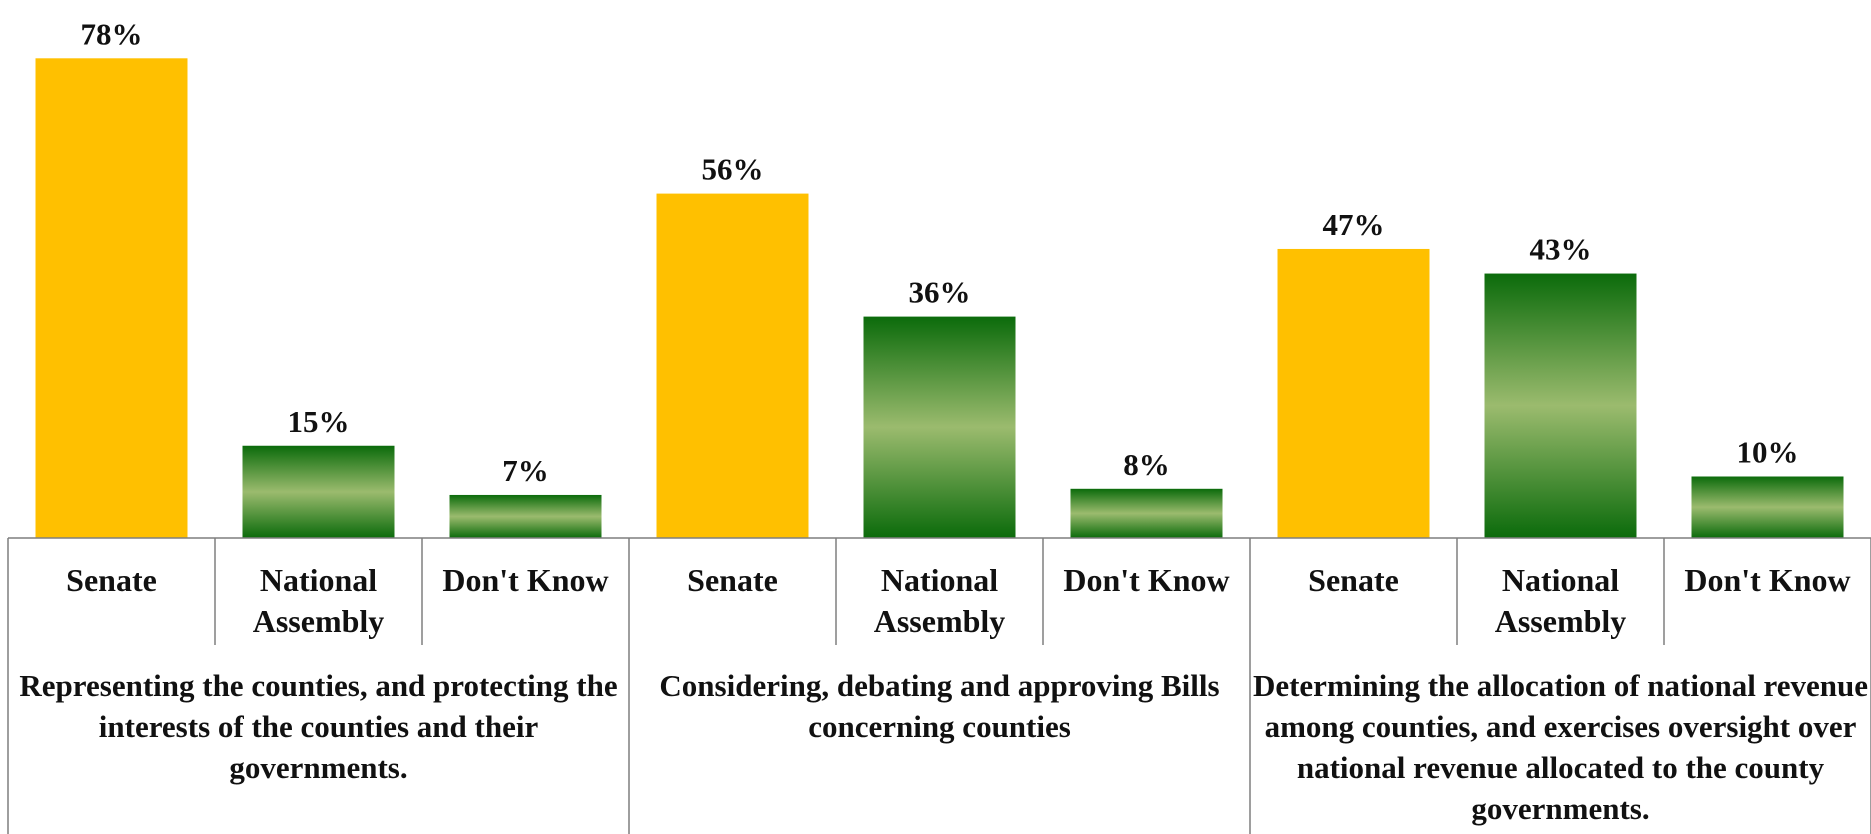  I want to click on data-label: 15%, so click(319, 421).